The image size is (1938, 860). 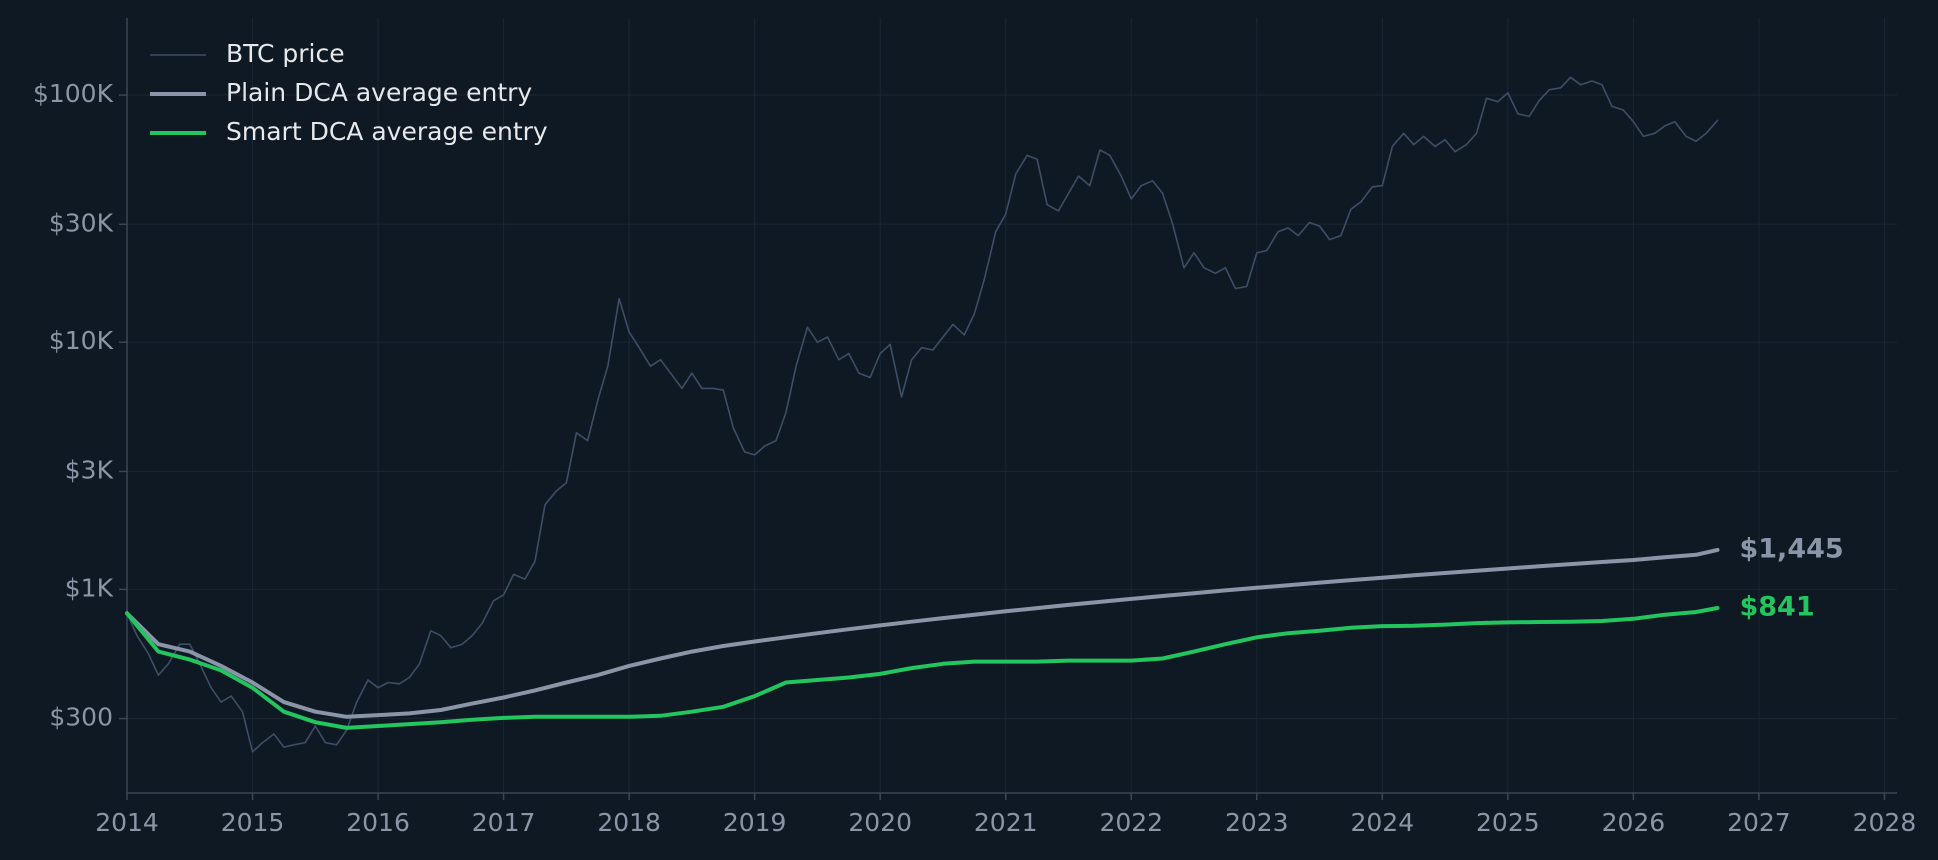 What do you see at coordinates (127, 822) in the screenshot?
I see `x-tick-label: 2014` at bounding box center [127, 822].